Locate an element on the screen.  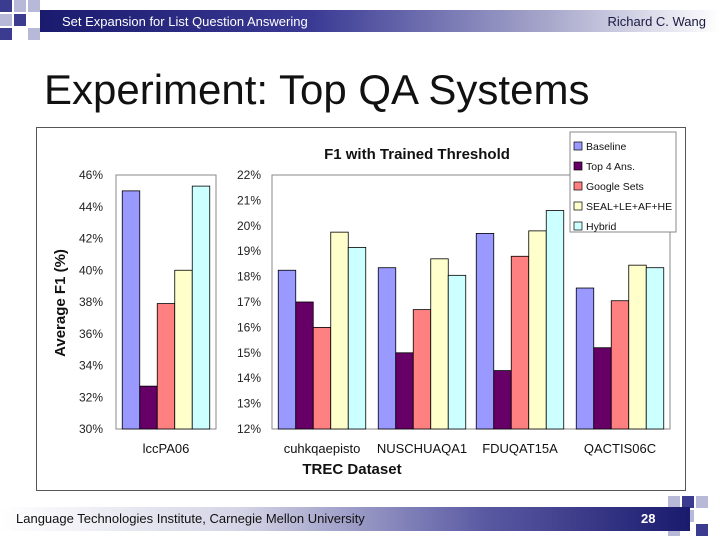
bar-hybrid-nuschuaqa1 is located at coordinates (457, 352).